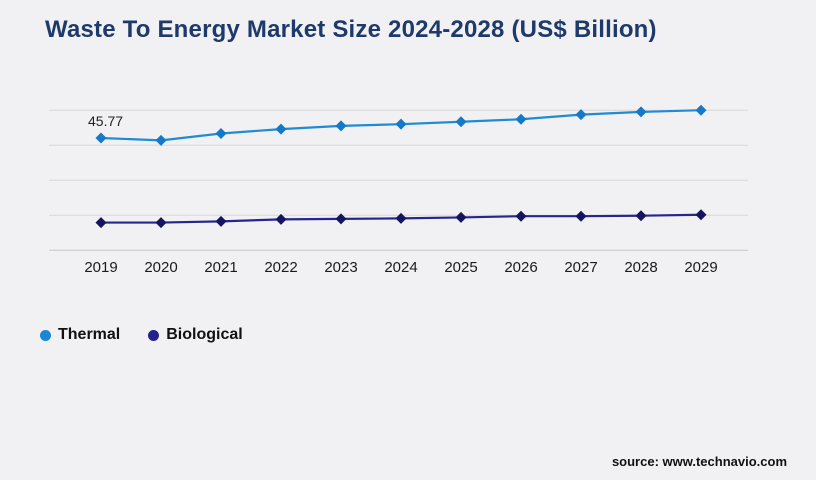 Image resolution: width=816 pixels, height=480 pixels. I want to click on biological-series-dot-icon, so click(154, 335).